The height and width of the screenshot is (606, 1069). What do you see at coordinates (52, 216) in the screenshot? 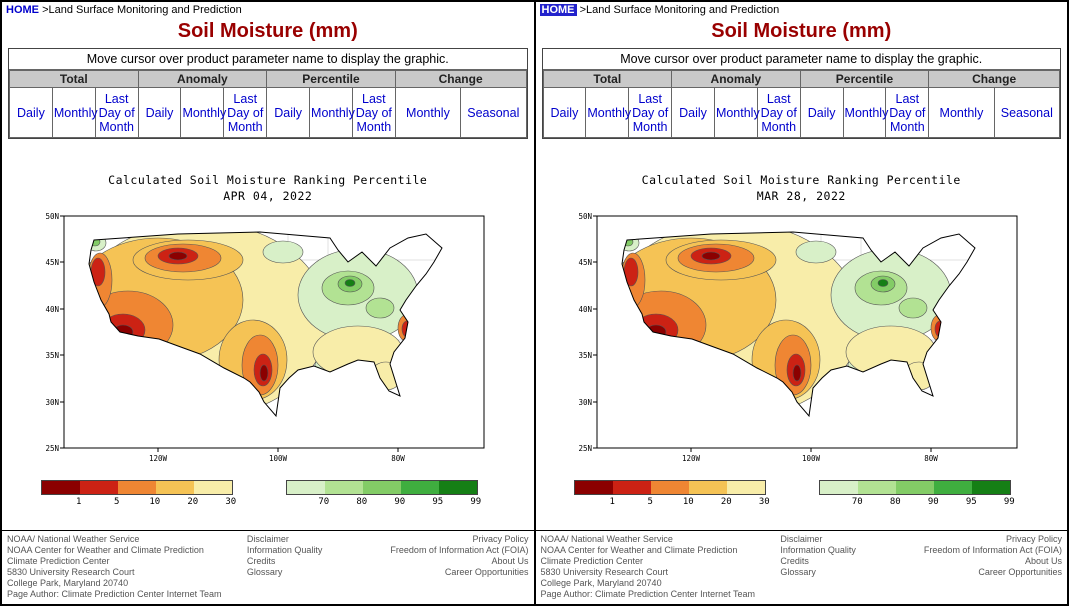
I see `svg-text: 50N` at bounding box center [52, 216].